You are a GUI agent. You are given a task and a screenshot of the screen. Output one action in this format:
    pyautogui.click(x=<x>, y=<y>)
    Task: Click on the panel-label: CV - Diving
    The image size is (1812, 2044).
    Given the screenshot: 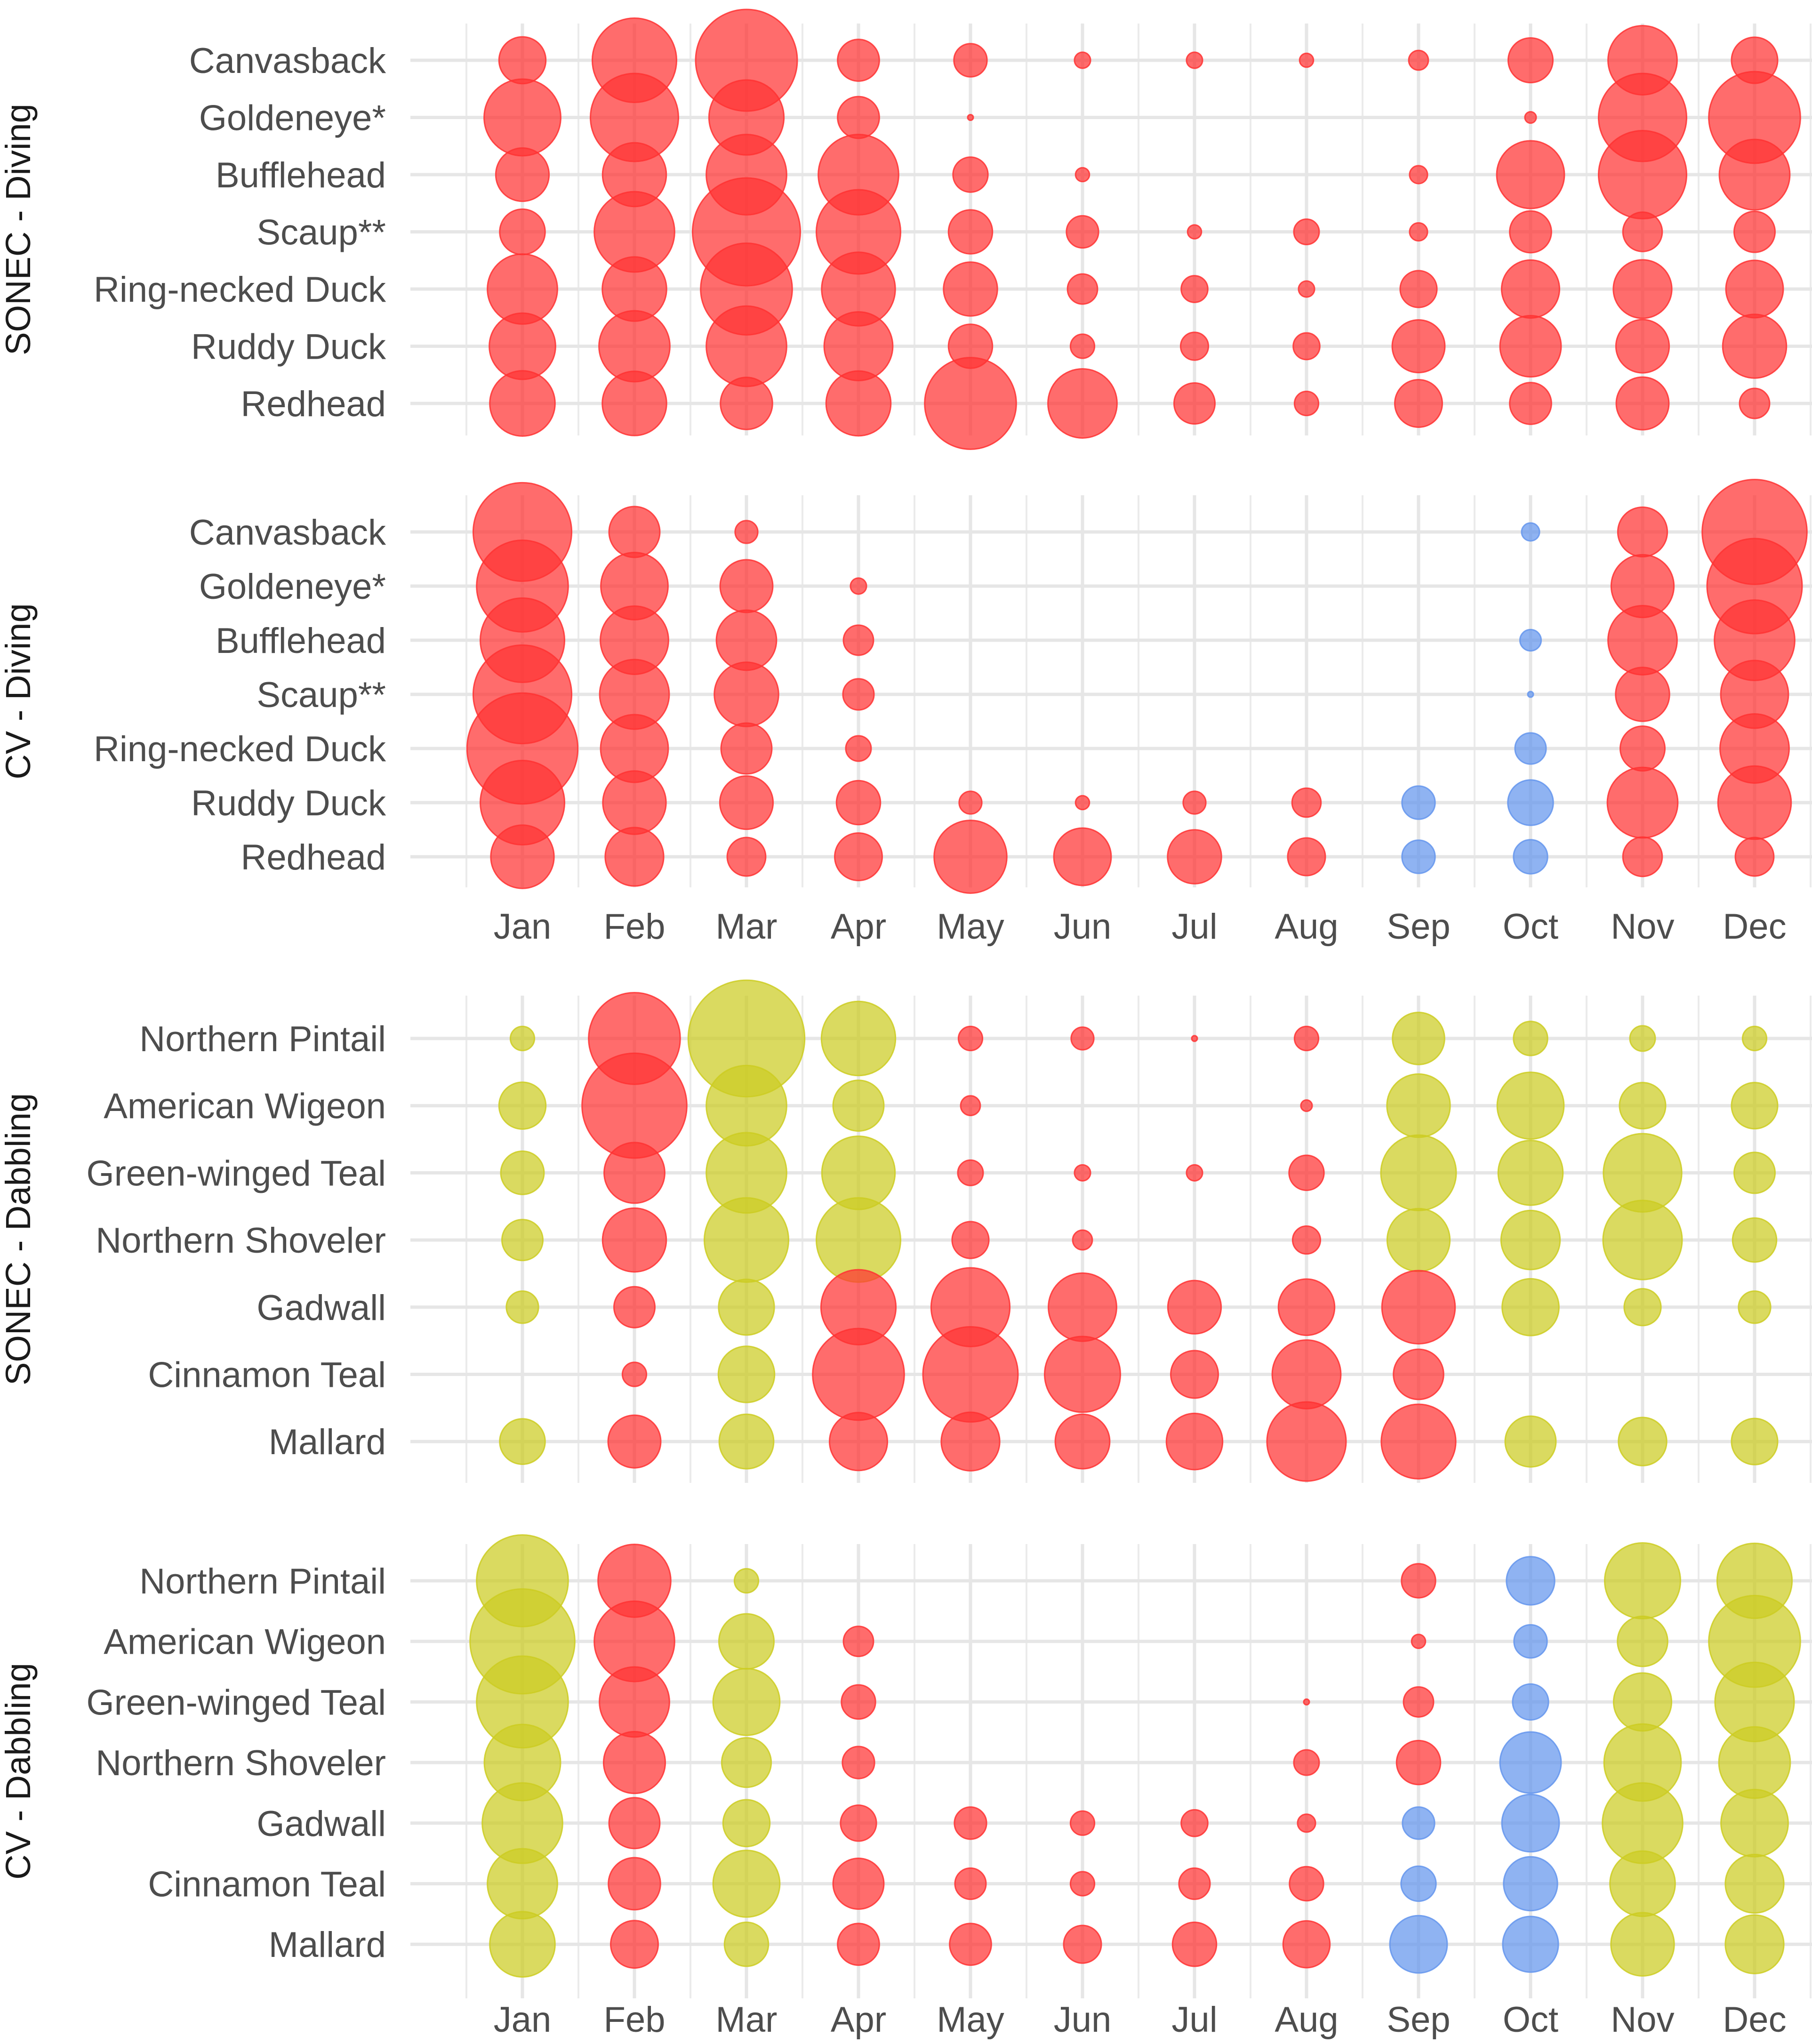 What is the action you would take?
    pyautogui.click(x=19, y=691)
    